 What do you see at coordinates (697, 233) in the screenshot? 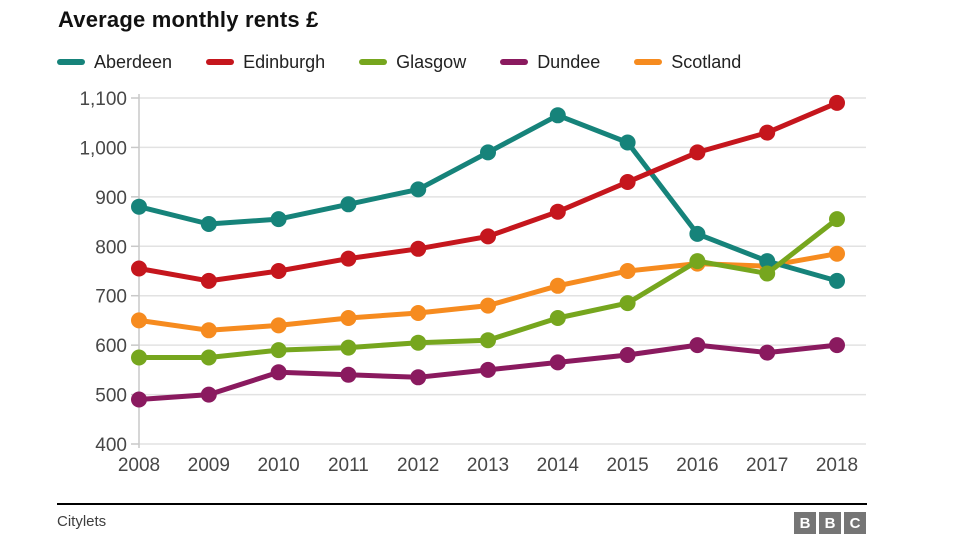
I see `data-point-aberdeen-2016` at bounding box center [697, 233].